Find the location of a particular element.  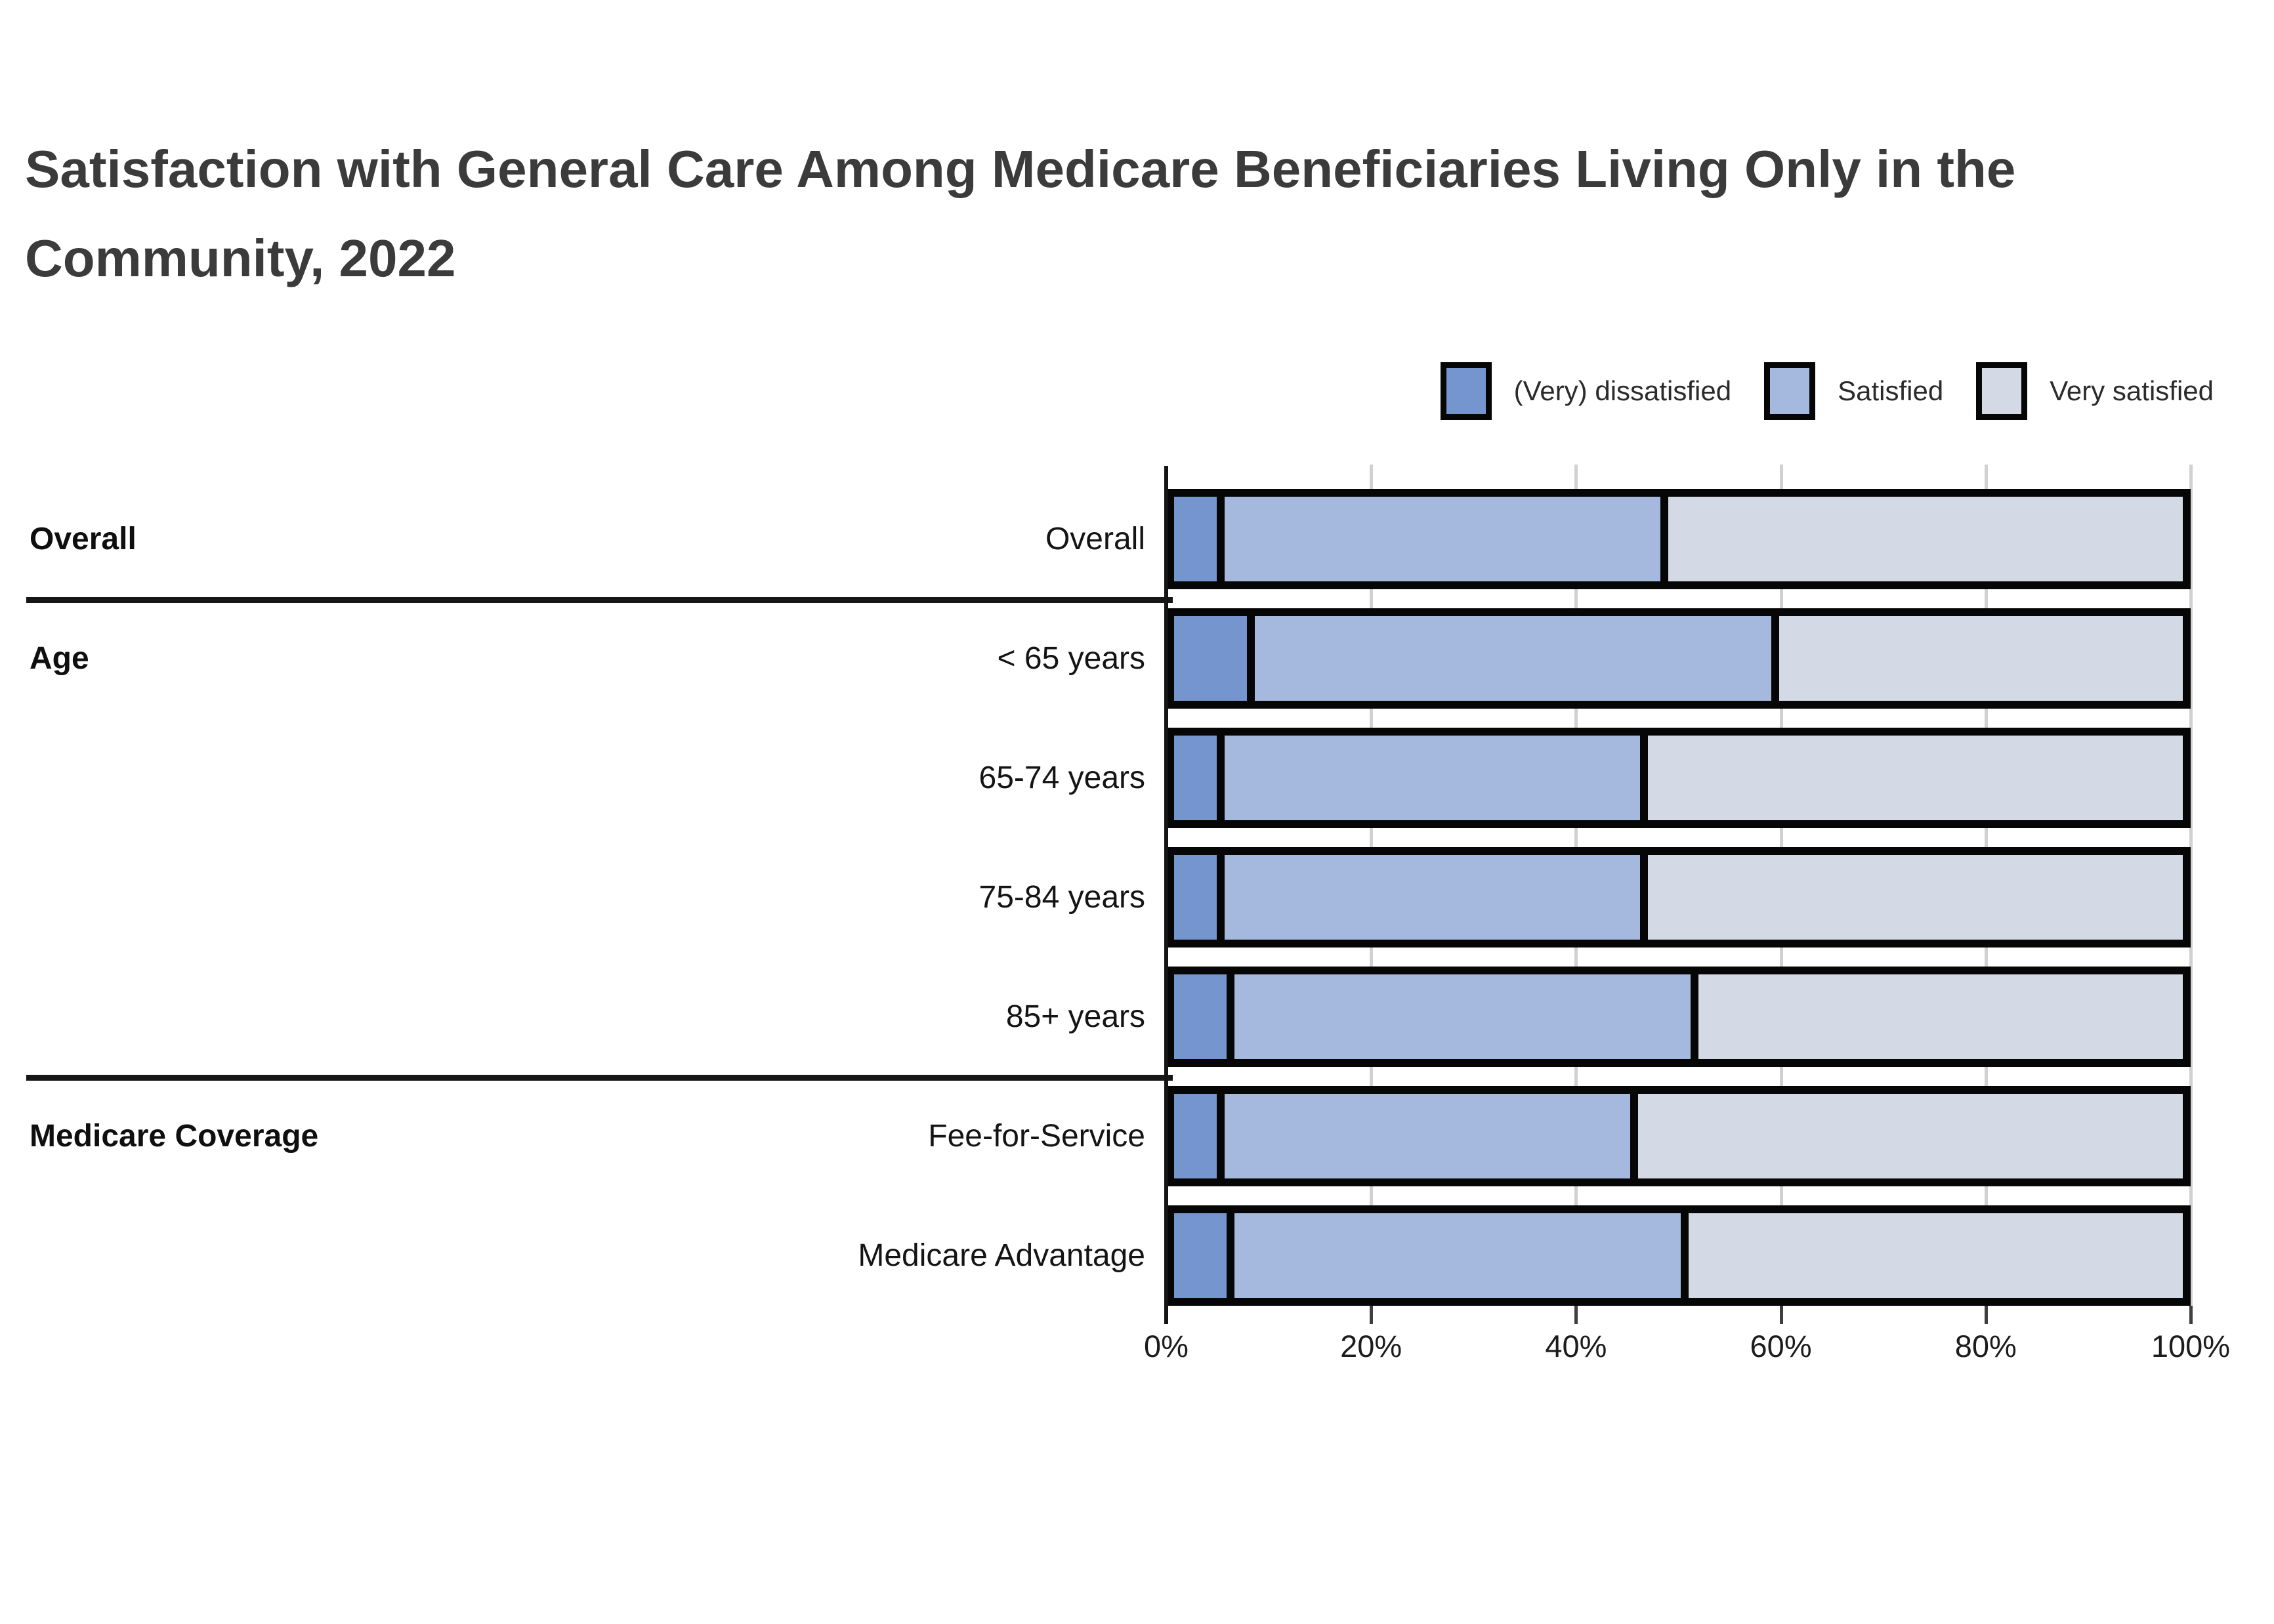

legend-entry: (Very) dissatisfied is located at coordinates (1586, 391).